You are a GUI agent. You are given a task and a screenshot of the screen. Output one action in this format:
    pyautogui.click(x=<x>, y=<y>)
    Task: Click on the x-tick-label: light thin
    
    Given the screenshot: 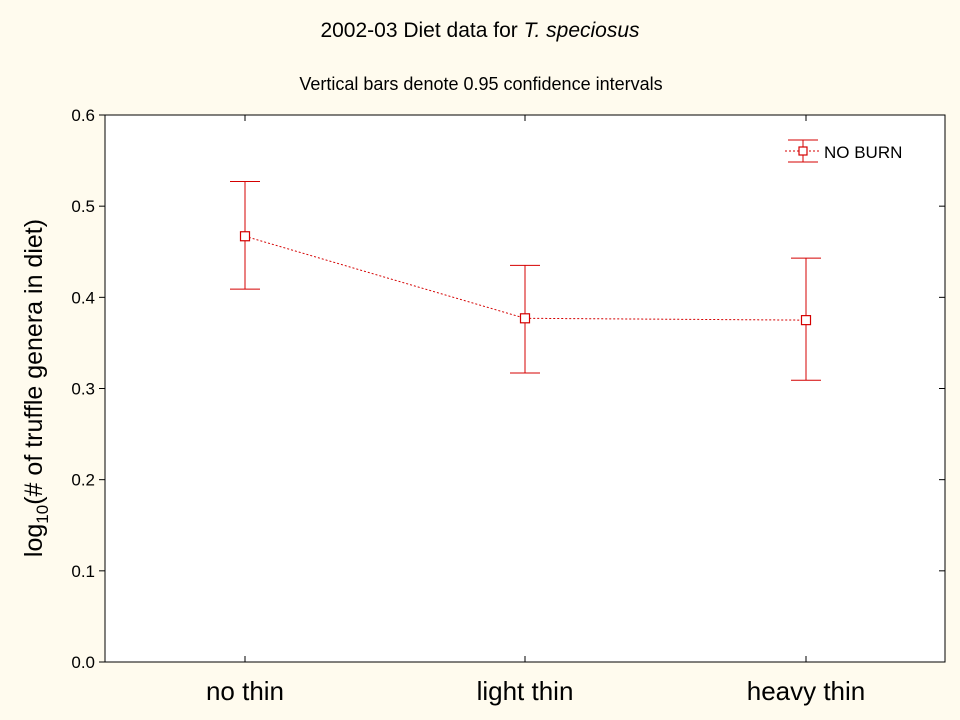 What is the action you would take?
    pyautogui.click(x=525, y=691)
    